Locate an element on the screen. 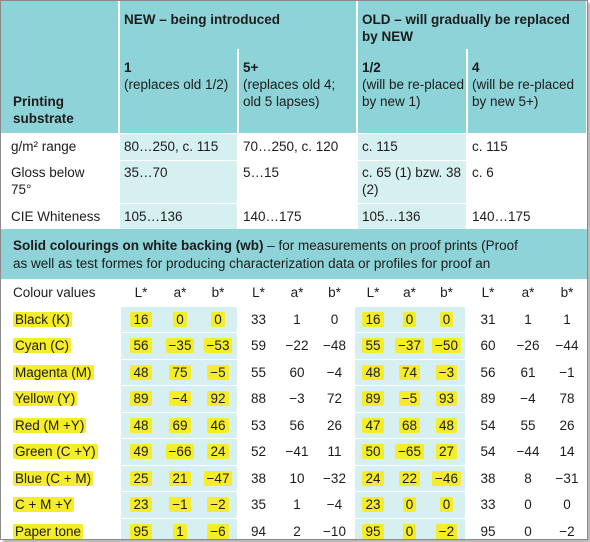 The height and width of the screenshot is (542, 590). cell-value: 16 is located at coordinates (141, 319).